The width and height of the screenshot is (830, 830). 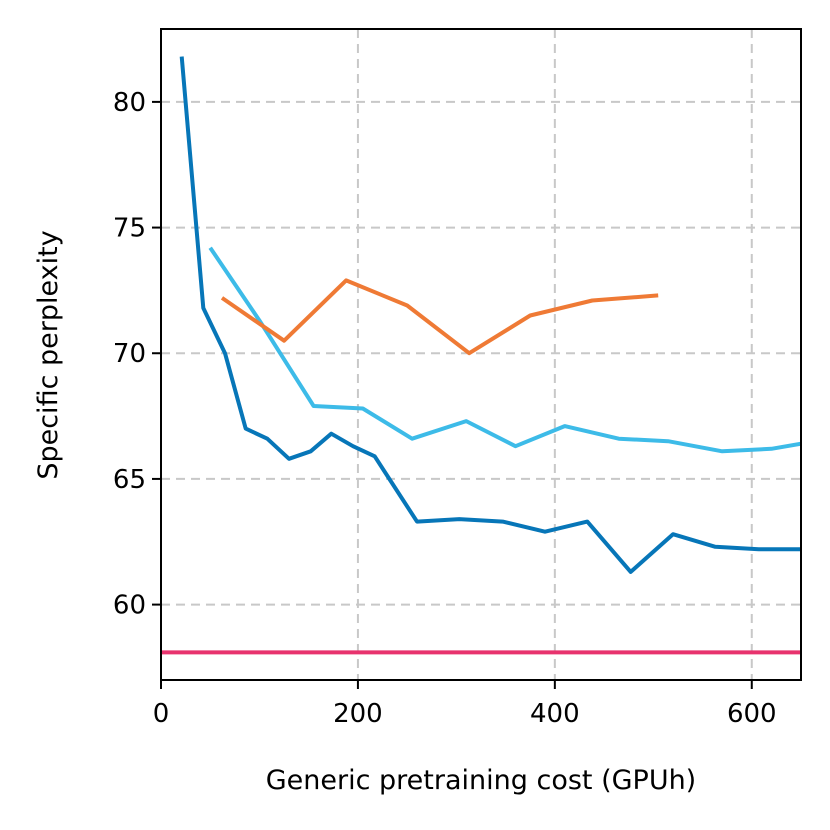 I want to click on y-tick-label: 60, so click(x=129, y=606).